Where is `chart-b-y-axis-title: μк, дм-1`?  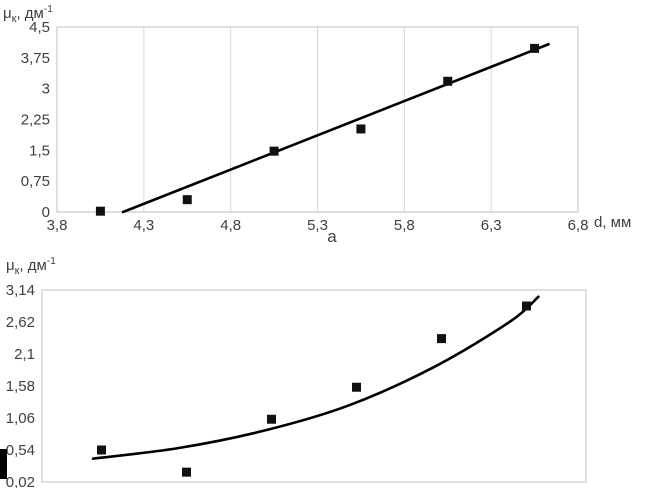 chart-b-y-axis-title: μк, дм-1 is located at coordinates (31, 266).